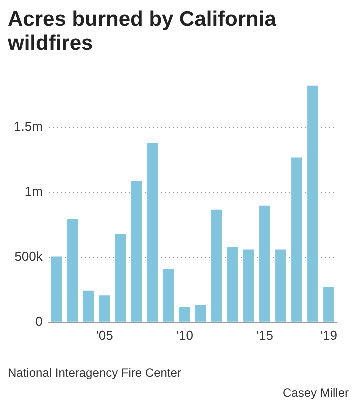 The image size is (357, 408). I want to click on x-tick-label: '19, so click(329, 335).